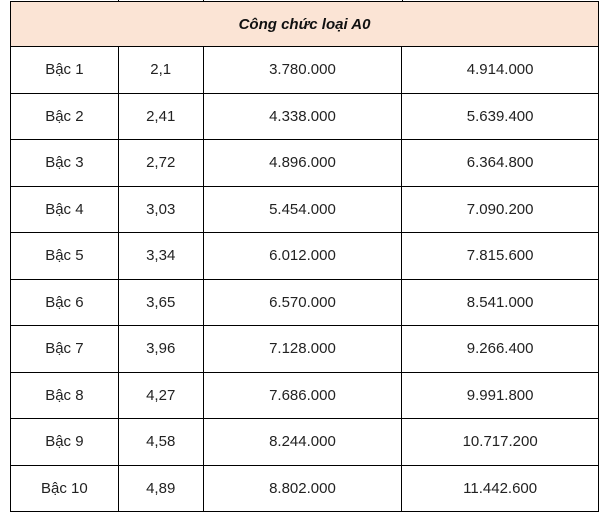 The width and height of the screenshot is (603, 512). I want to click on table-row: Bậc 2 2,41 4.338.000 5.639.400, so click(304, 116).